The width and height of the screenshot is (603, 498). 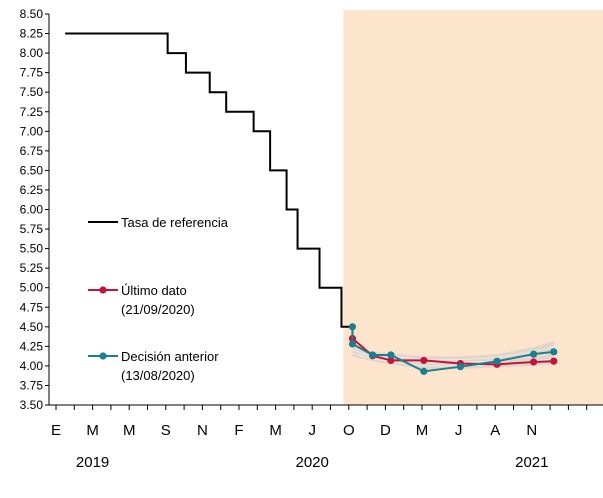 I want to click on y-tick-label: 6.00, so click(x=32, y=210).